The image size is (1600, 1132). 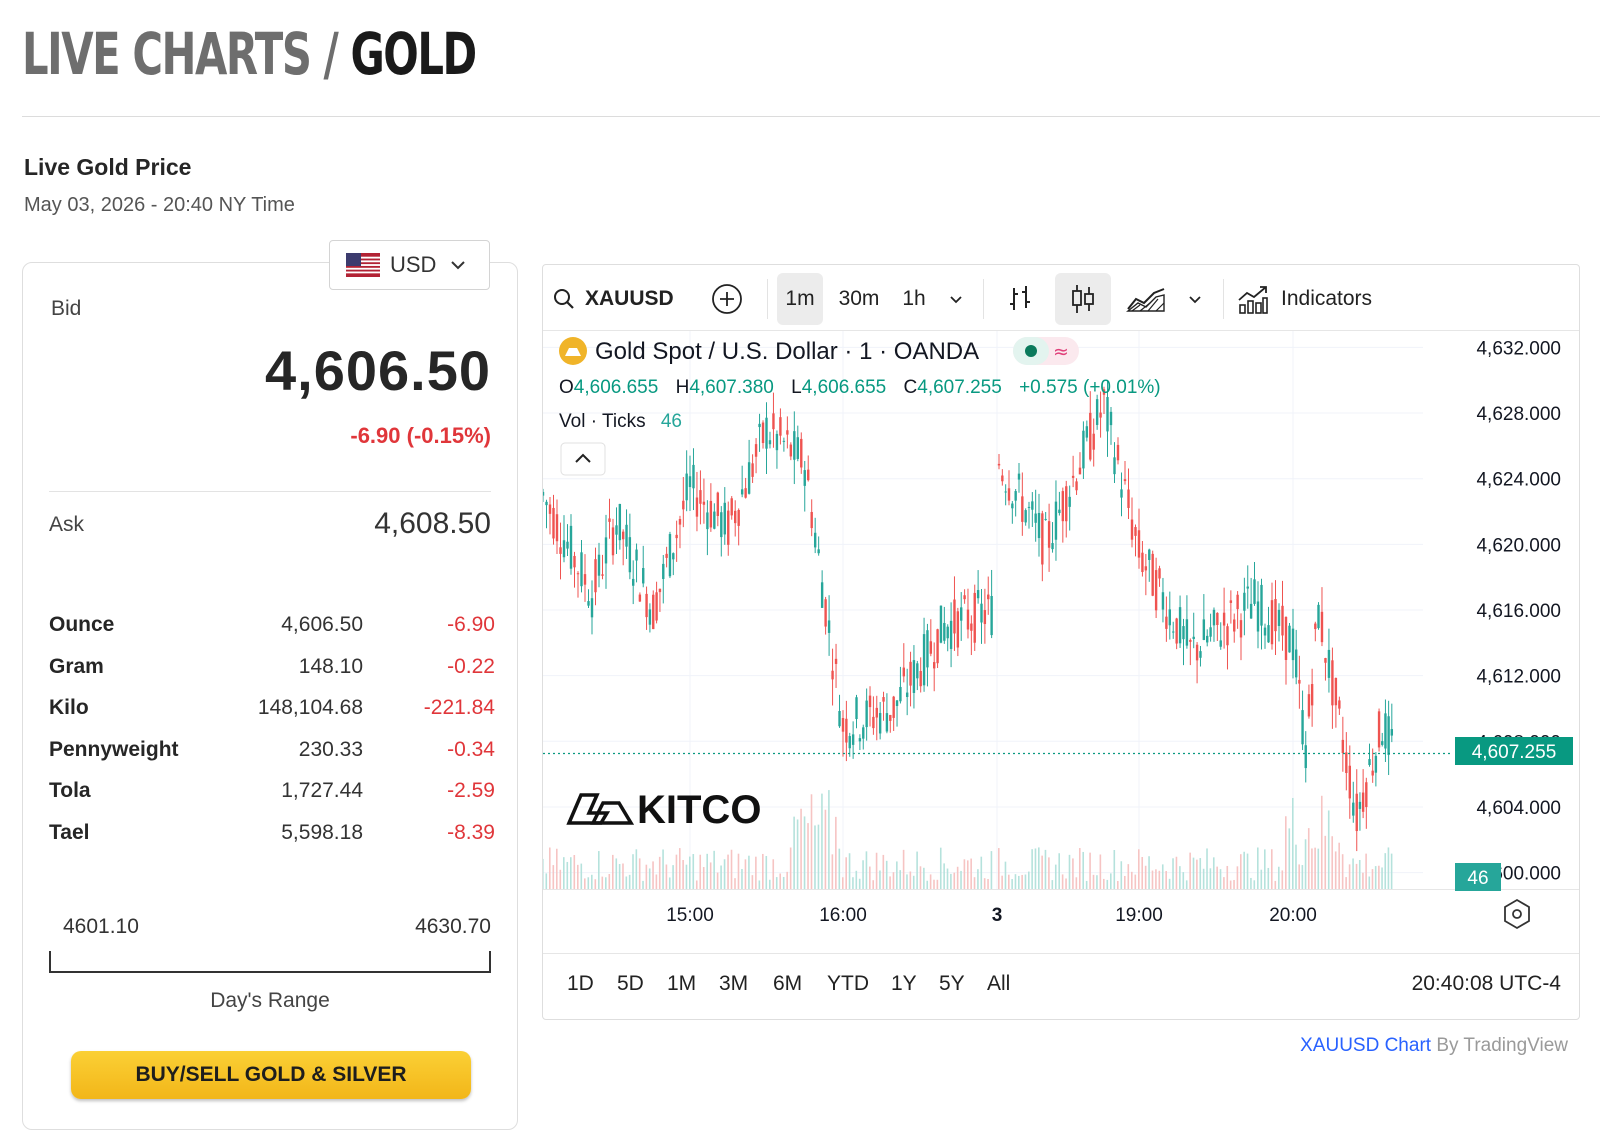 I want to click on indicators-button: Indicators, so click(x=1322, y=299).